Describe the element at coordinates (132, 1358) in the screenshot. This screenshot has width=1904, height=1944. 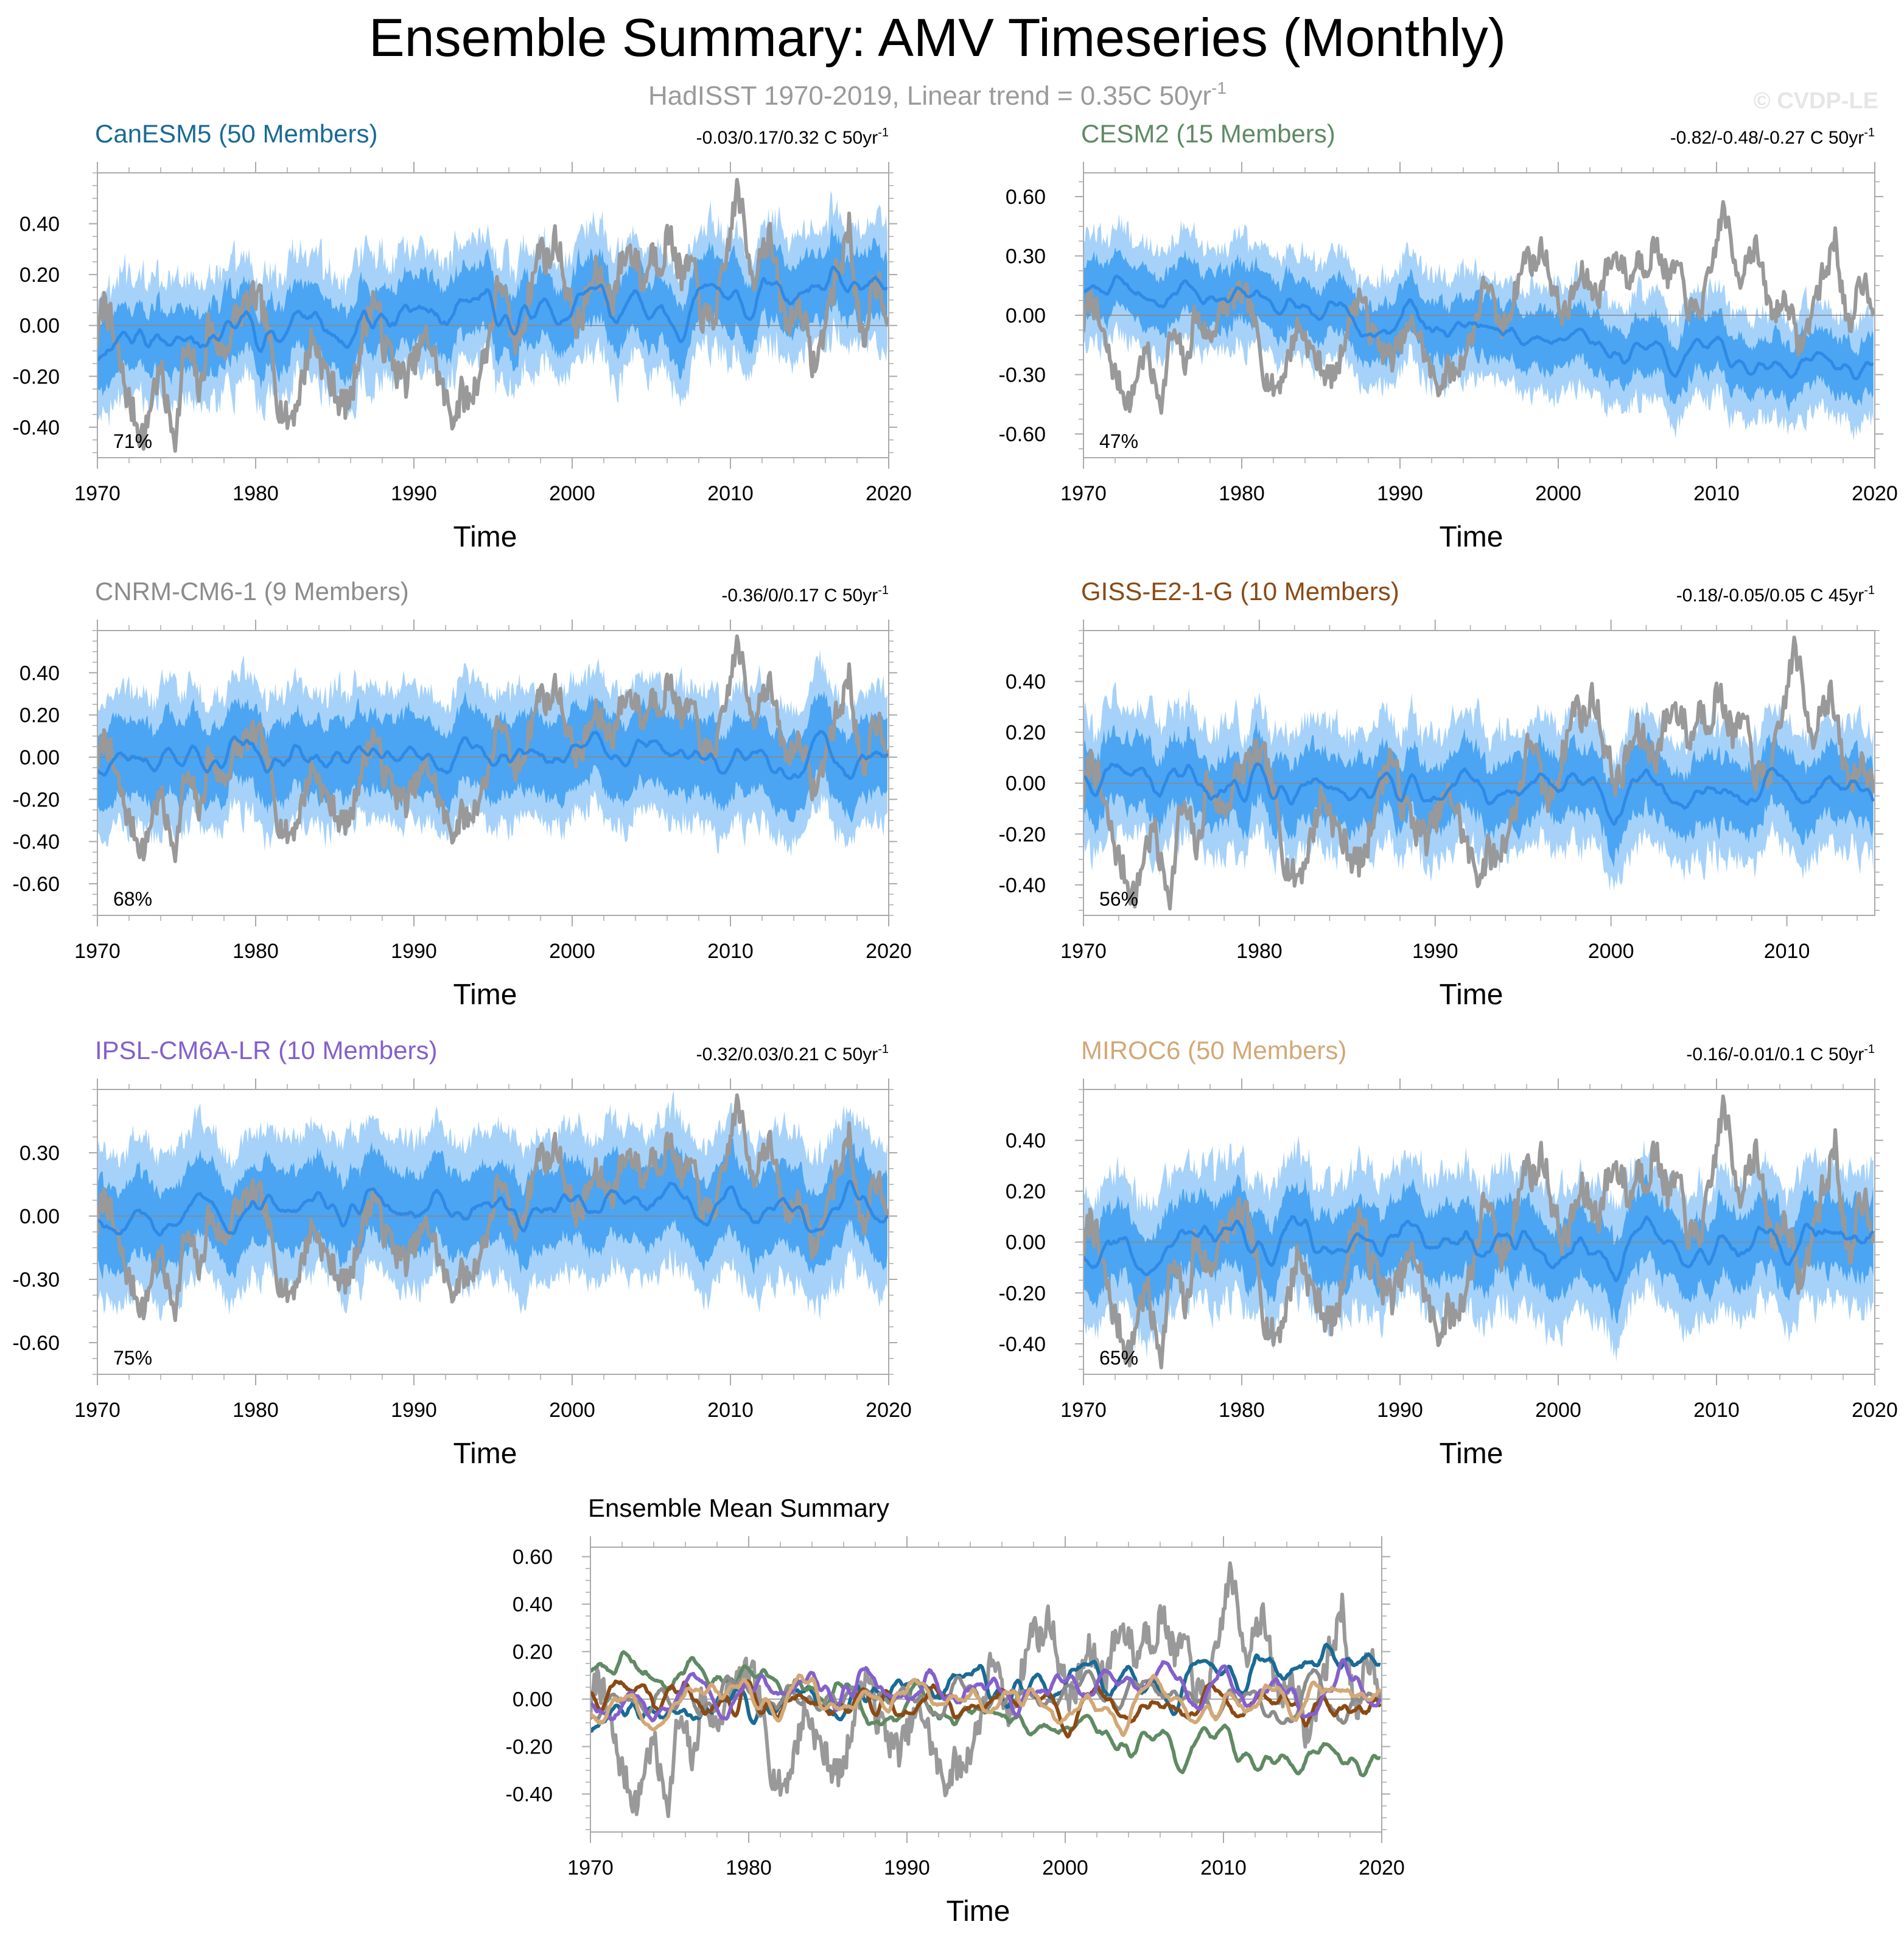
I see `percent-label: 75%` at that location.